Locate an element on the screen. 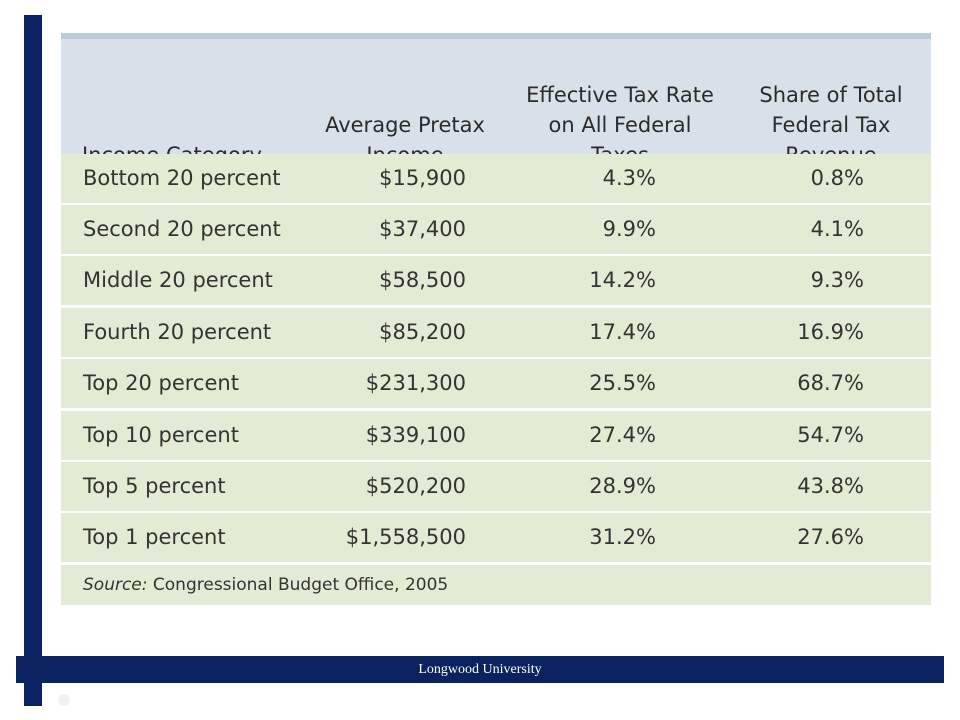  row-tax-rate: 17.4% is located at coordinates (622, 332).